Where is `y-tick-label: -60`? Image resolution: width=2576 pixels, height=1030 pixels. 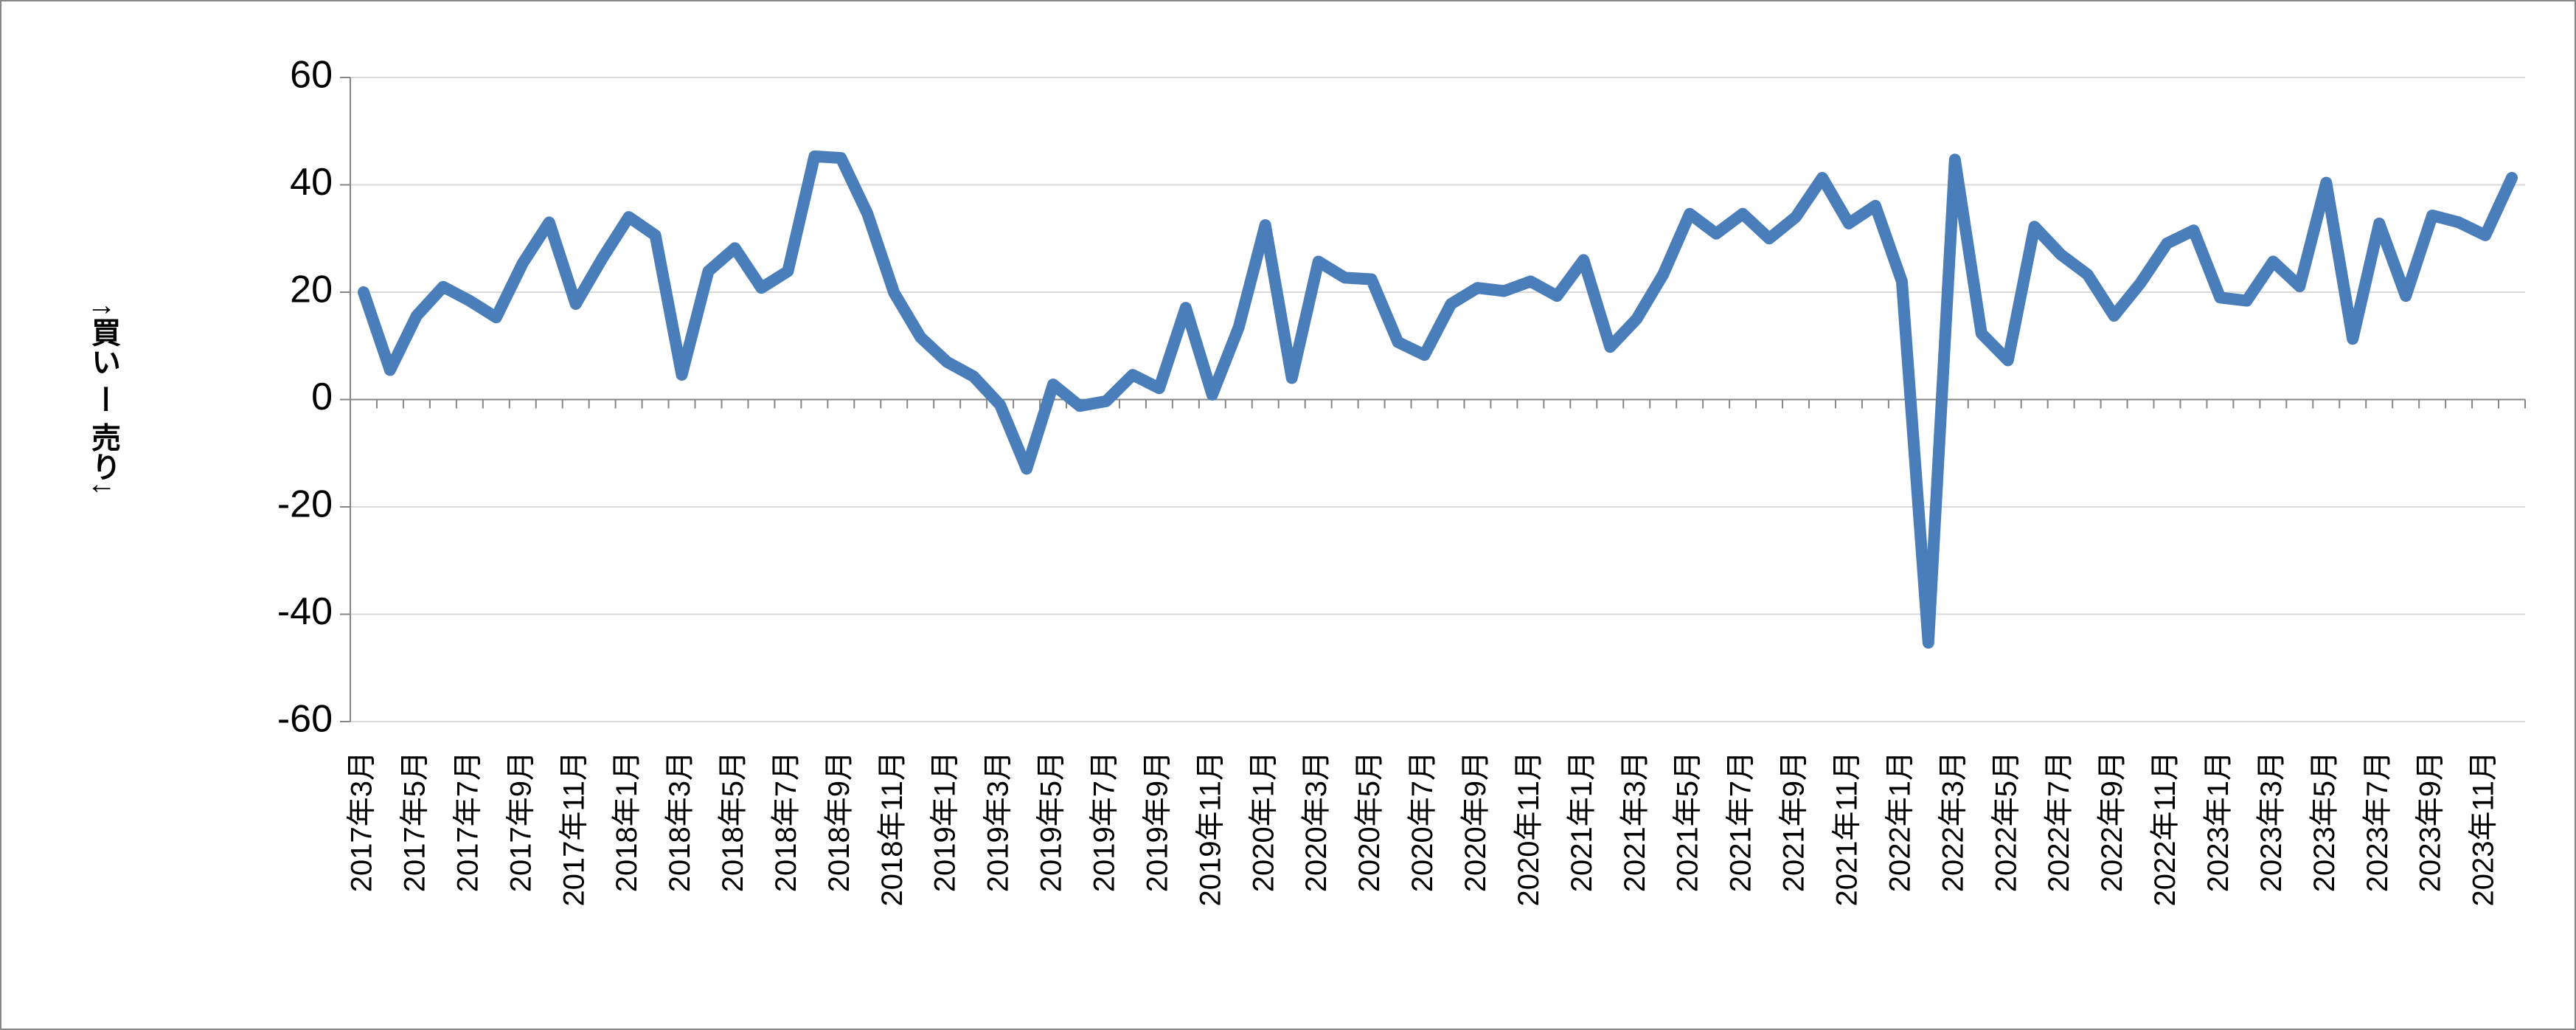 y-tick-label: -60 is located at coordinates (305, 719).